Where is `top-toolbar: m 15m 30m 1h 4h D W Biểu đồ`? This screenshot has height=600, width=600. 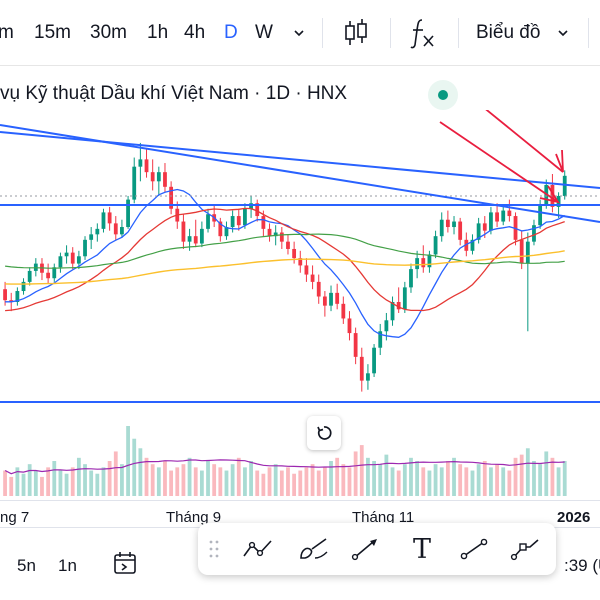 top-toolbar: m 15m 30m 1h 4h D W Biểu đồ is located at coordinates (300, 33).